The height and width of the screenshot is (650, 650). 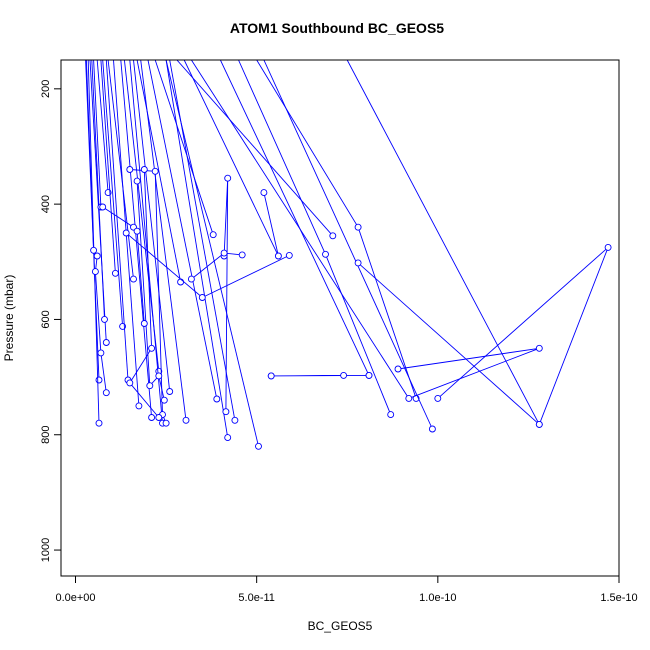 I want to click on y-tick-label: 200, so click(x=46, y=89).